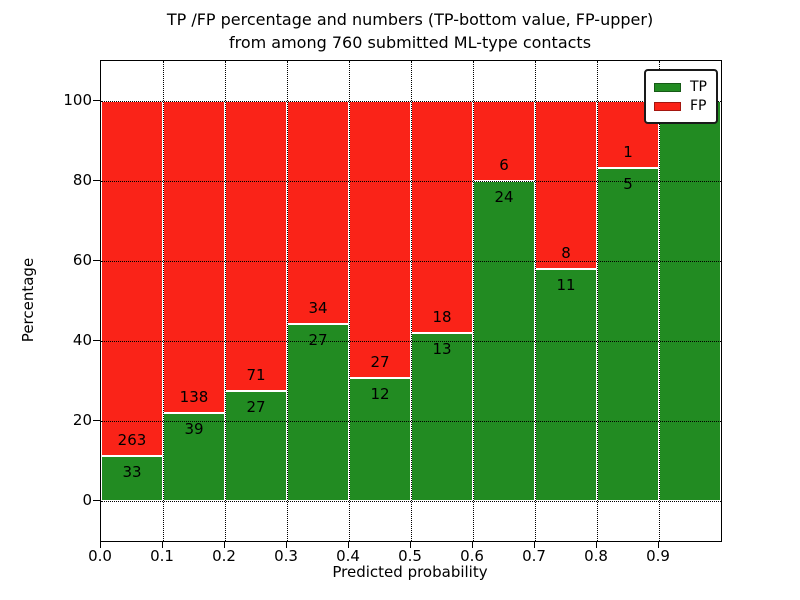  What do you see at coordinates (658, 556) in the screenshot?
I see `x-tick-label: 0.9` at bounding box center [658, 556].